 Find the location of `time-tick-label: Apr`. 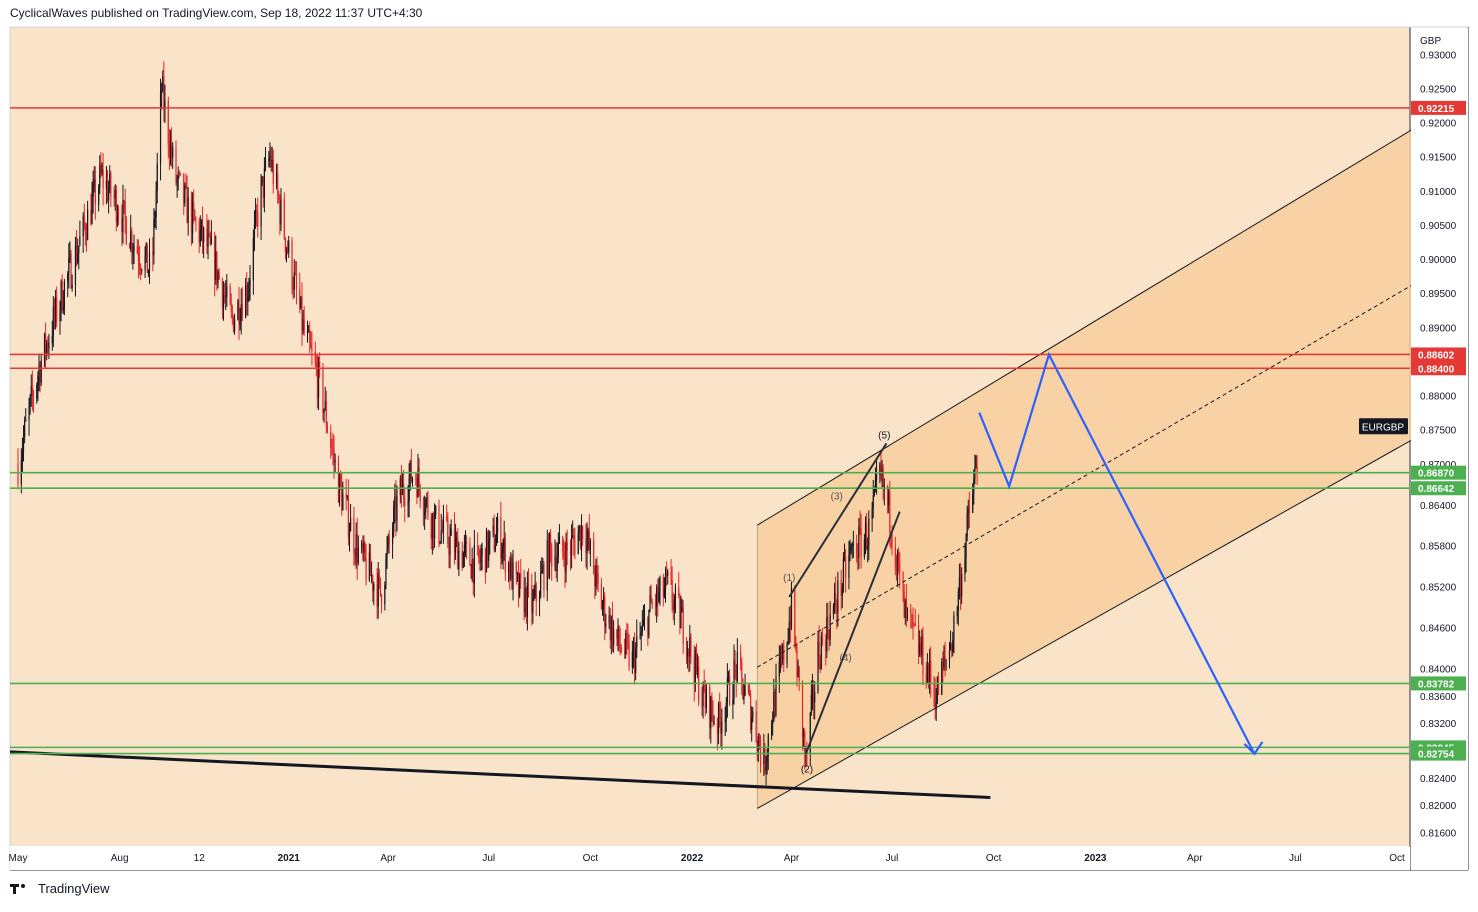

time-tick-label: Apr is located at coordinates (388, 858).